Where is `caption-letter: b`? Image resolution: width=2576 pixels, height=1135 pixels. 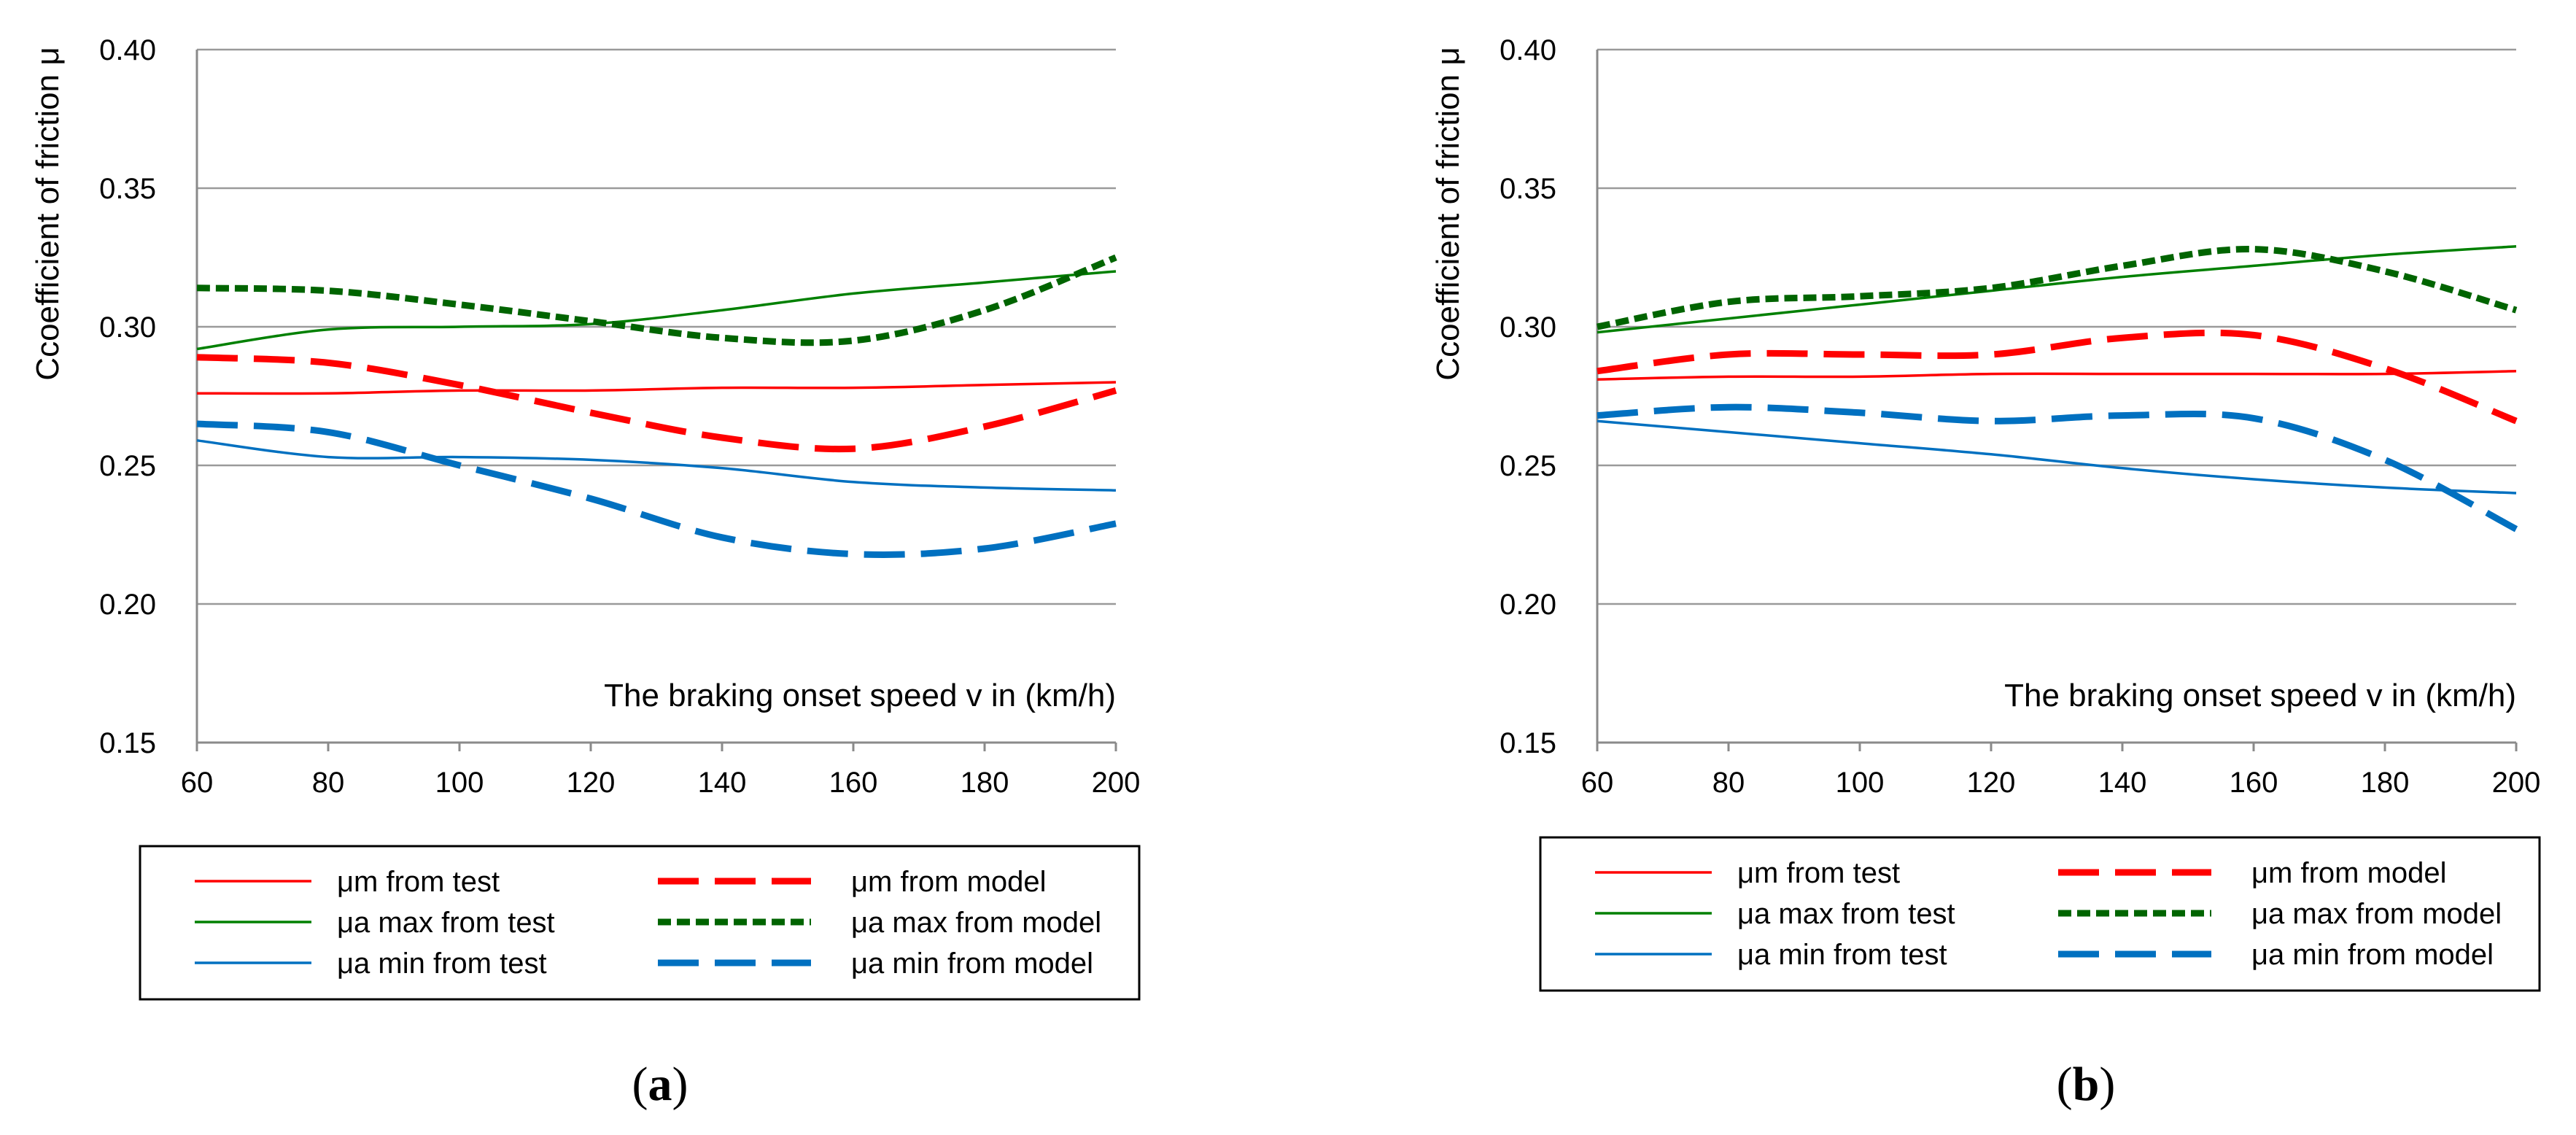 caption-letter: b is located at coordinates (2087, 1084).